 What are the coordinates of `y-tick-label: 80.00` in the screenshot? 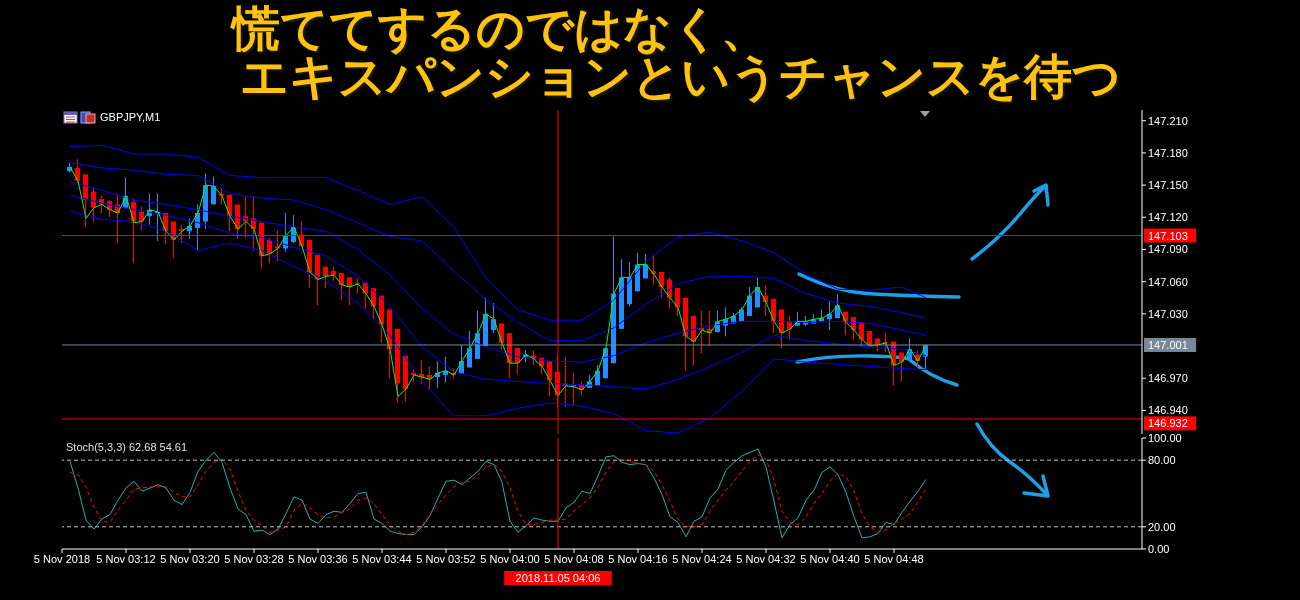 It's located at (1162, 460).